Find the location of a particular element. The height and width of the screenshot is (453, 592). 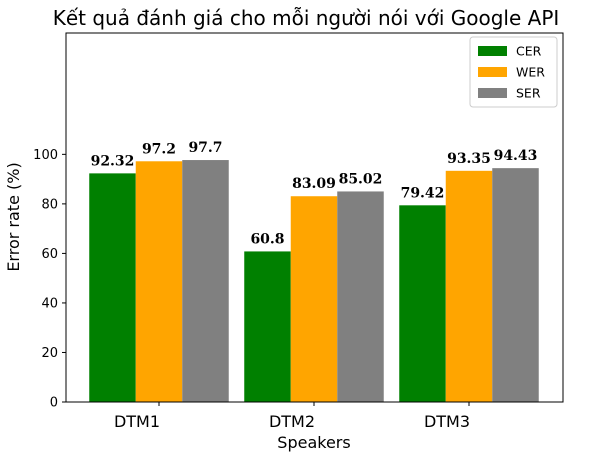

data-label-cer-dtm1: 92.32 is located at coordinates (113, 161).